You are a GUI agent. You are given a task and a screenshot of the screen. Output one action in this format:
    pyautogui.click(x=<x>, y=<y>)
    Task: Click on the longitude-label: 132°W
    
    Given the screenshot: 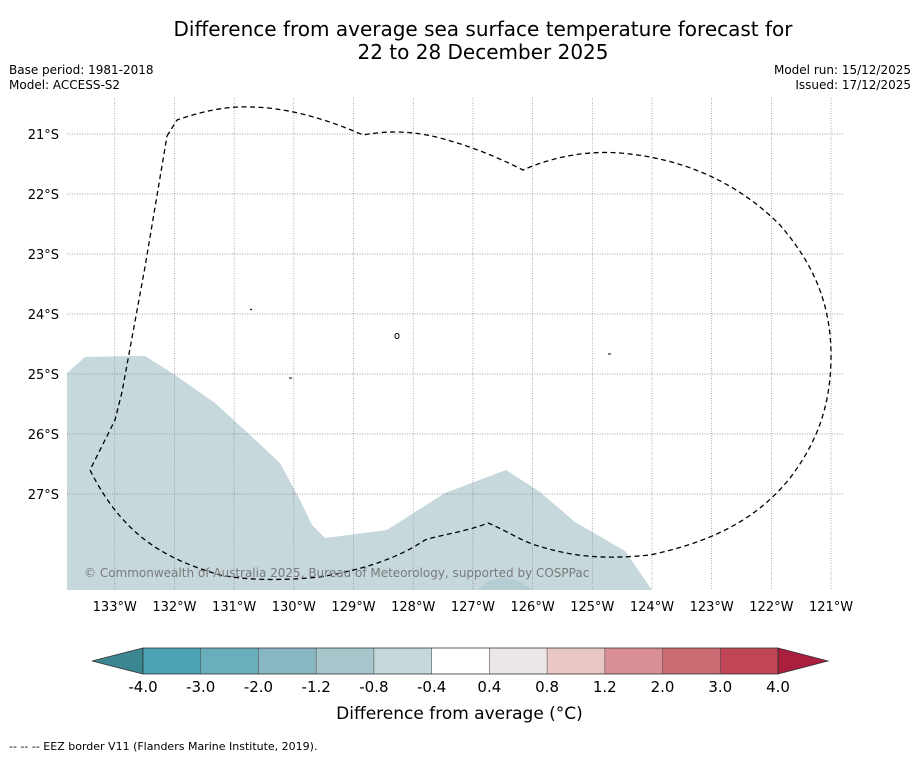 What is the action you would take?
    pyautogui.click(x=174, y=607)
    